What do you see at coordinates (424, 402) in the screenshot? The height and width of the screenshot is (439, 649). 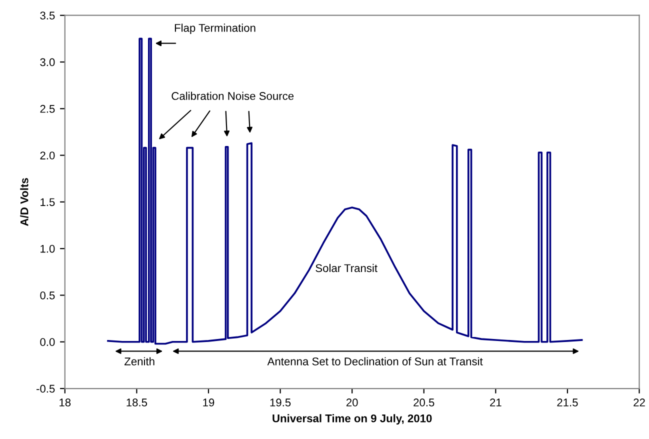 I see `x-tick-label: 20.5` at bounding box center [424, 402].